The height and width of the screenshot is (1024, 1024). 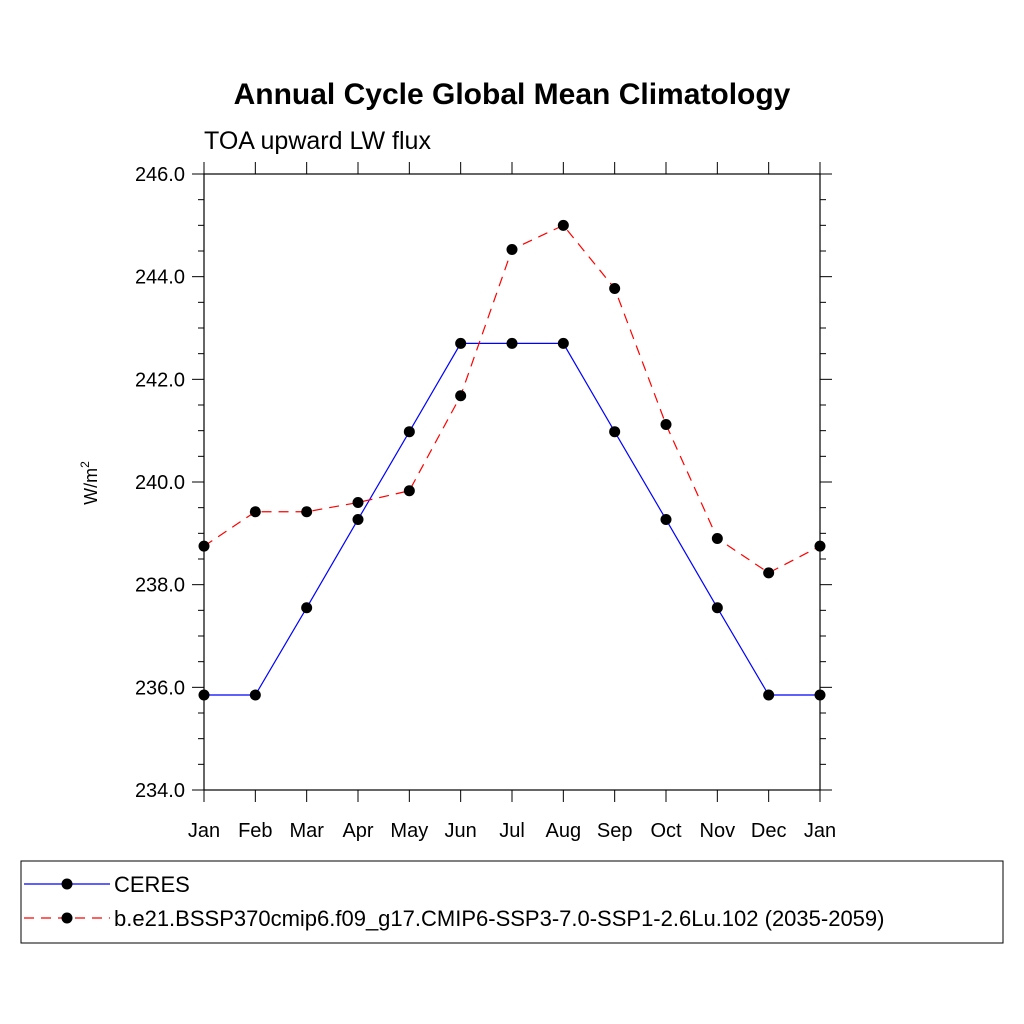 I want to click on x-tick-label: Oct, so click(x=666, y=831).